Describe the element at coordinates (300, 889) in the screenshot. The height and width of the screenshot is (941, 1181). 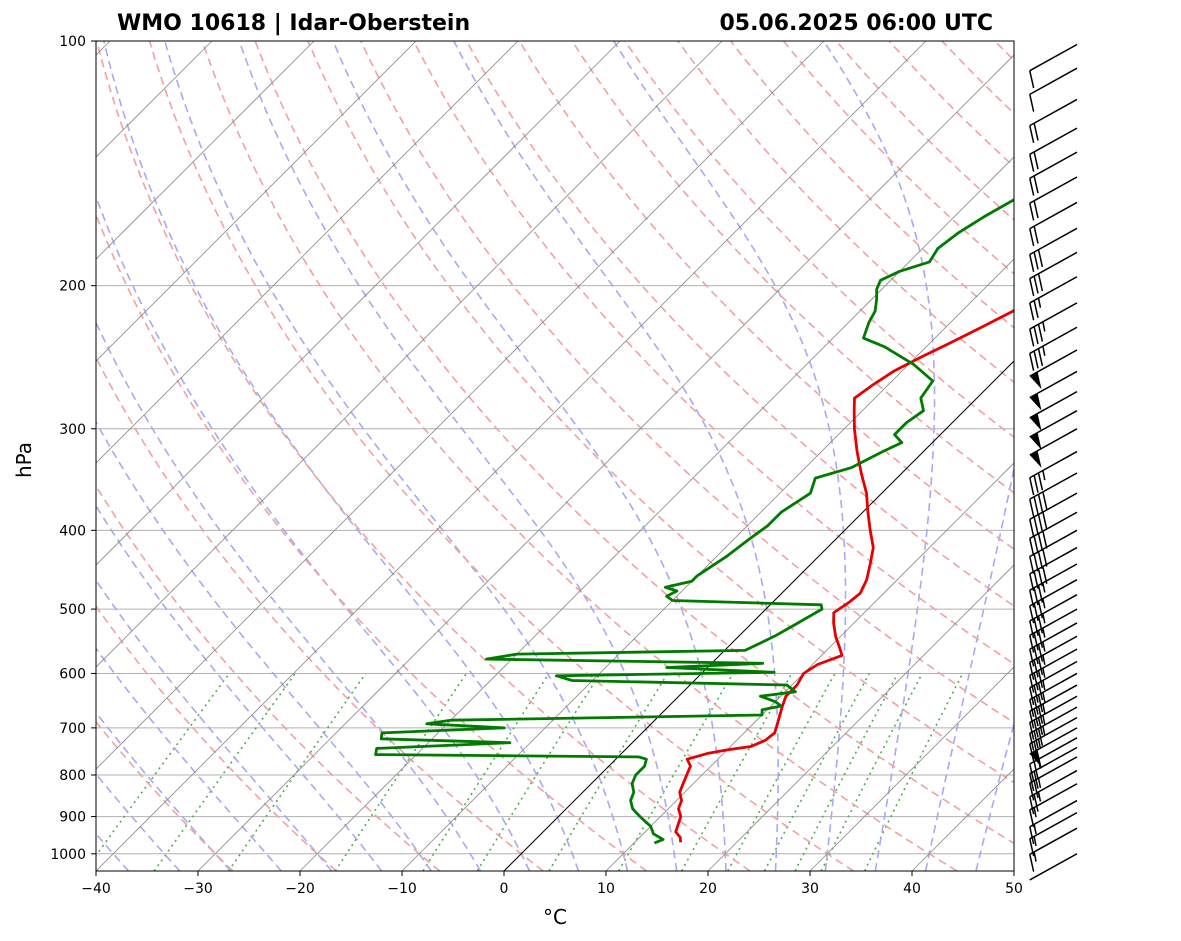
I see `x-tick-label: −20` at that location.